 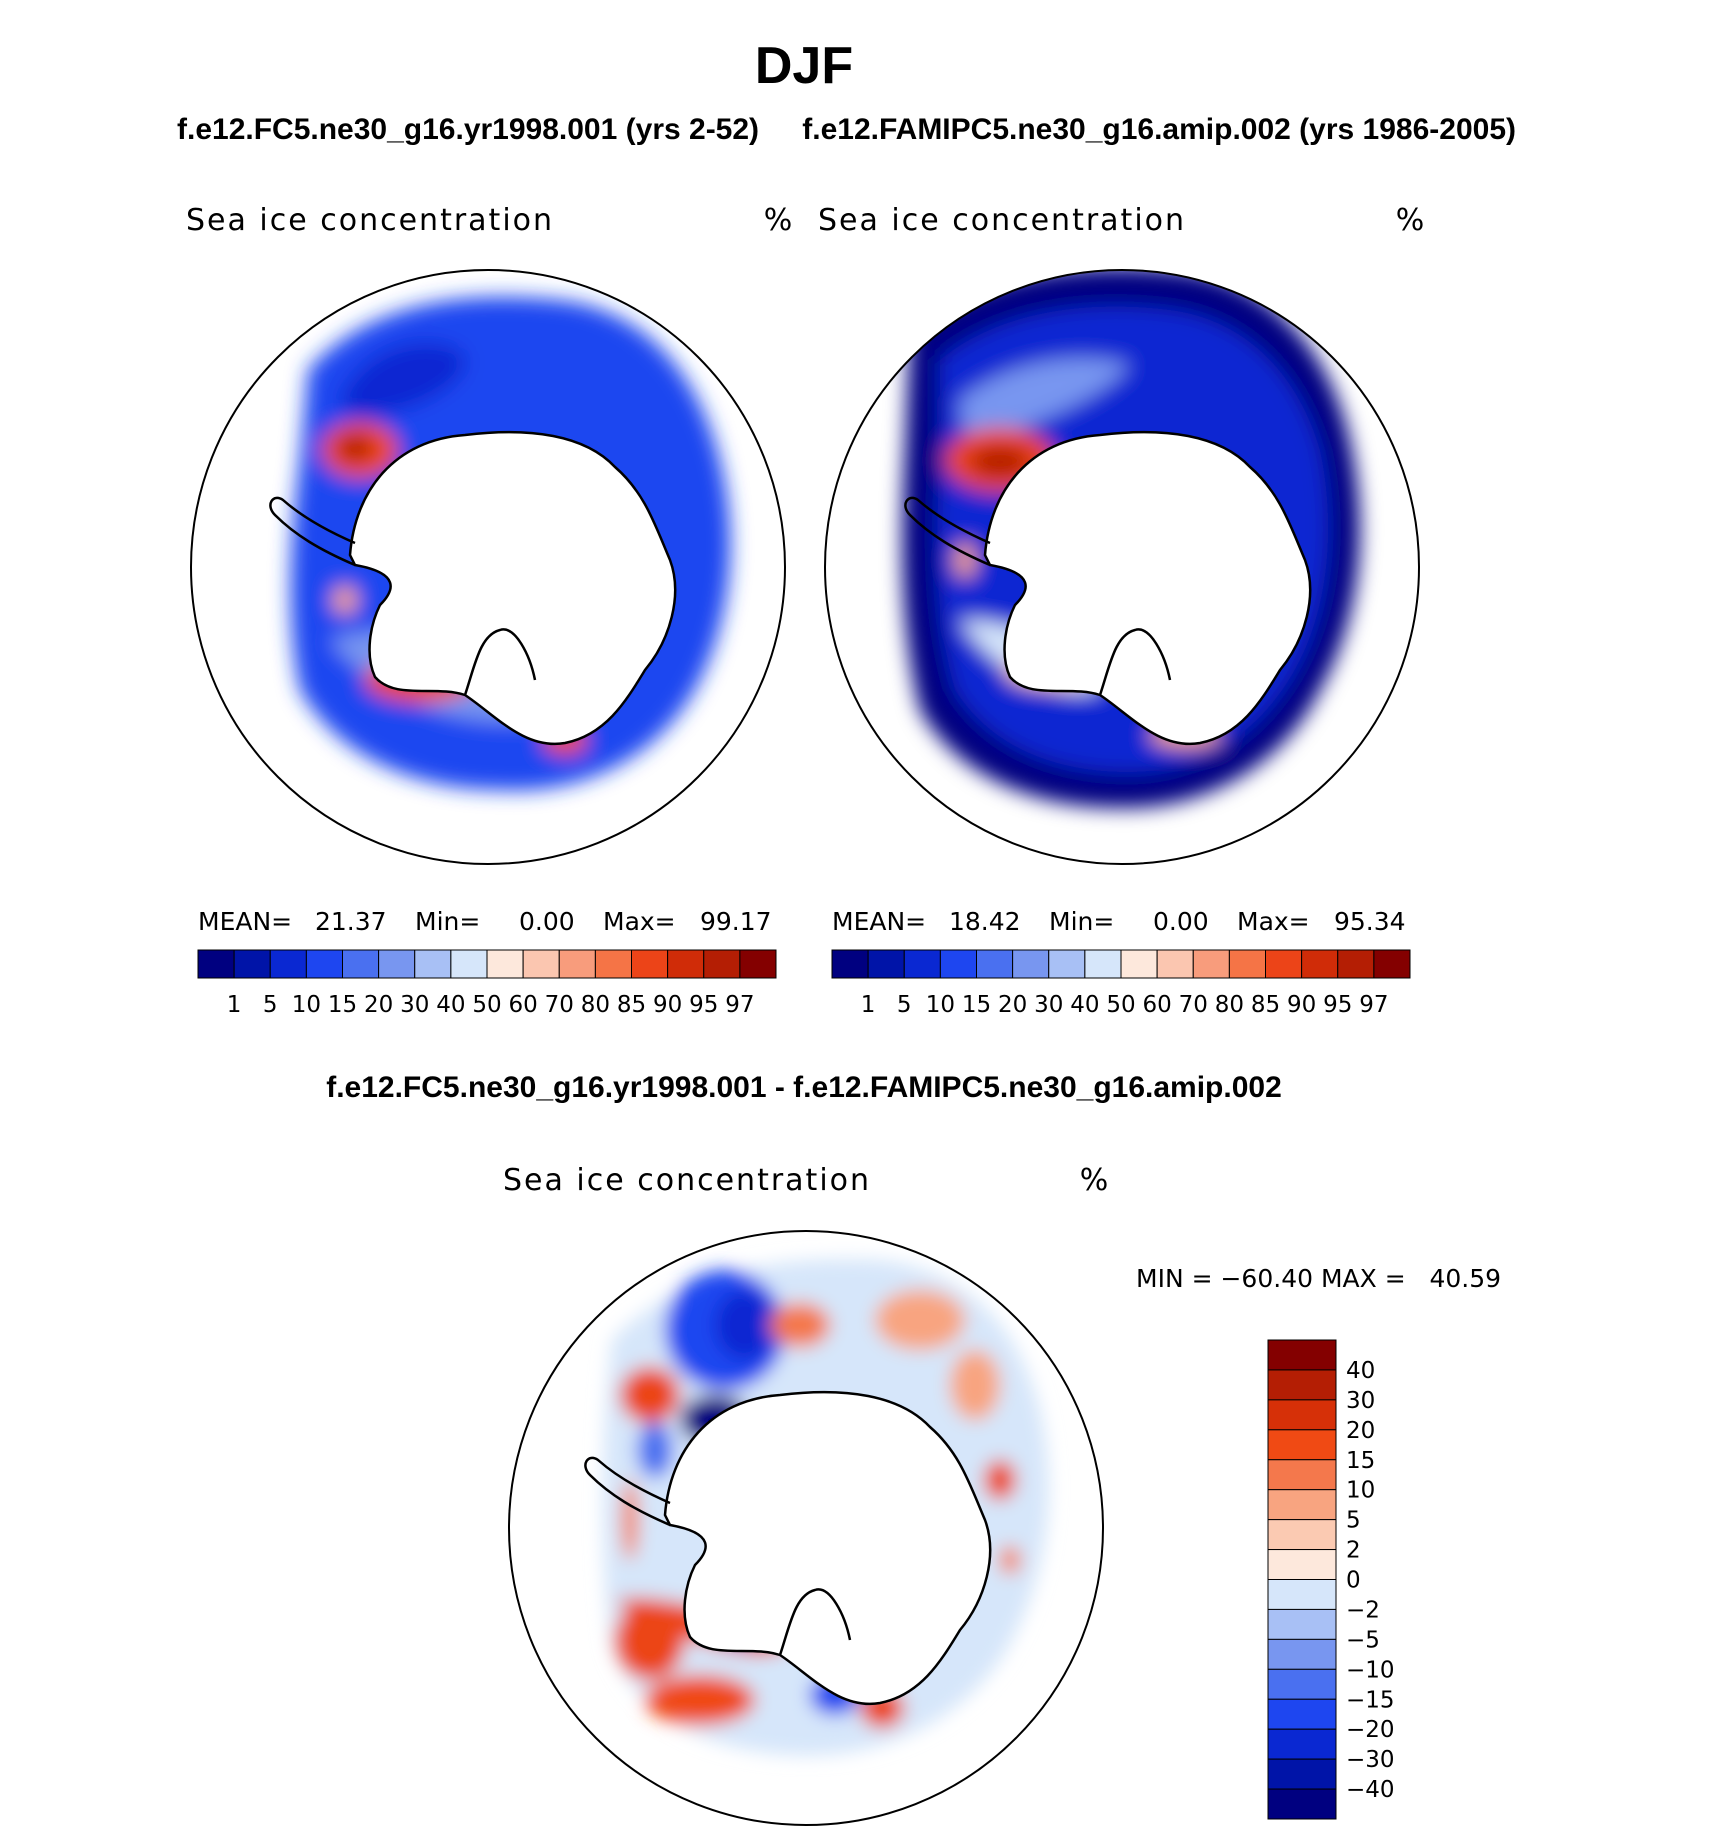 What do you see at coordinates (245, 921) in the screenshot?
I see `left-mean-label: MEAN=` at bounding box center [245, 921].